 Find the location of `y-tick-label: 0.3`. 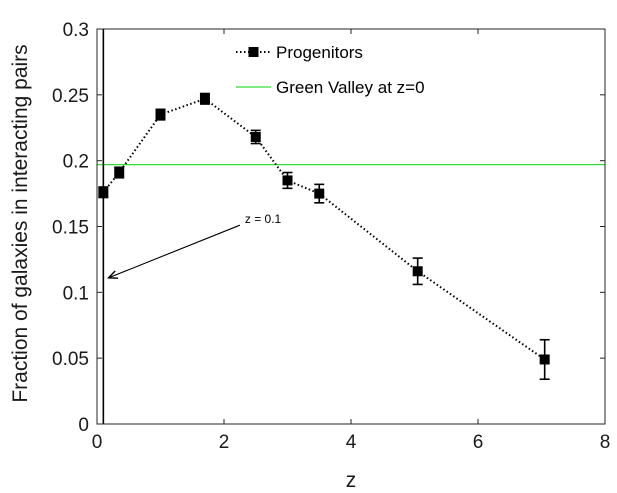

y-tick-label: 0.3 is located at coordinates (76, 30).